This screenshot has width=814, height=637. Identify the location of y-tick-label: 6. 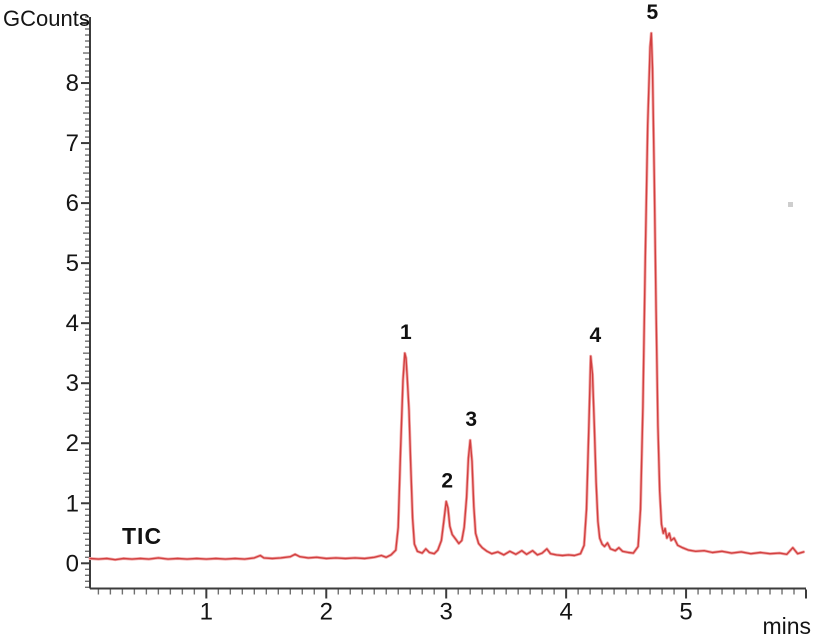
(72, 203).